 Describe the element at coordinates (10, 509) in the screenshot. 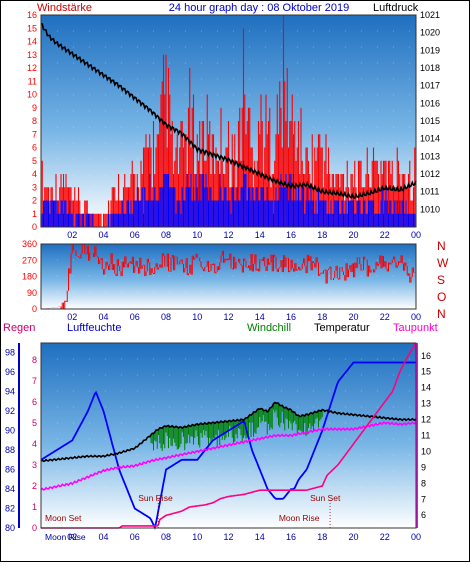

I see `humidity-tick-label: 82` at that location.